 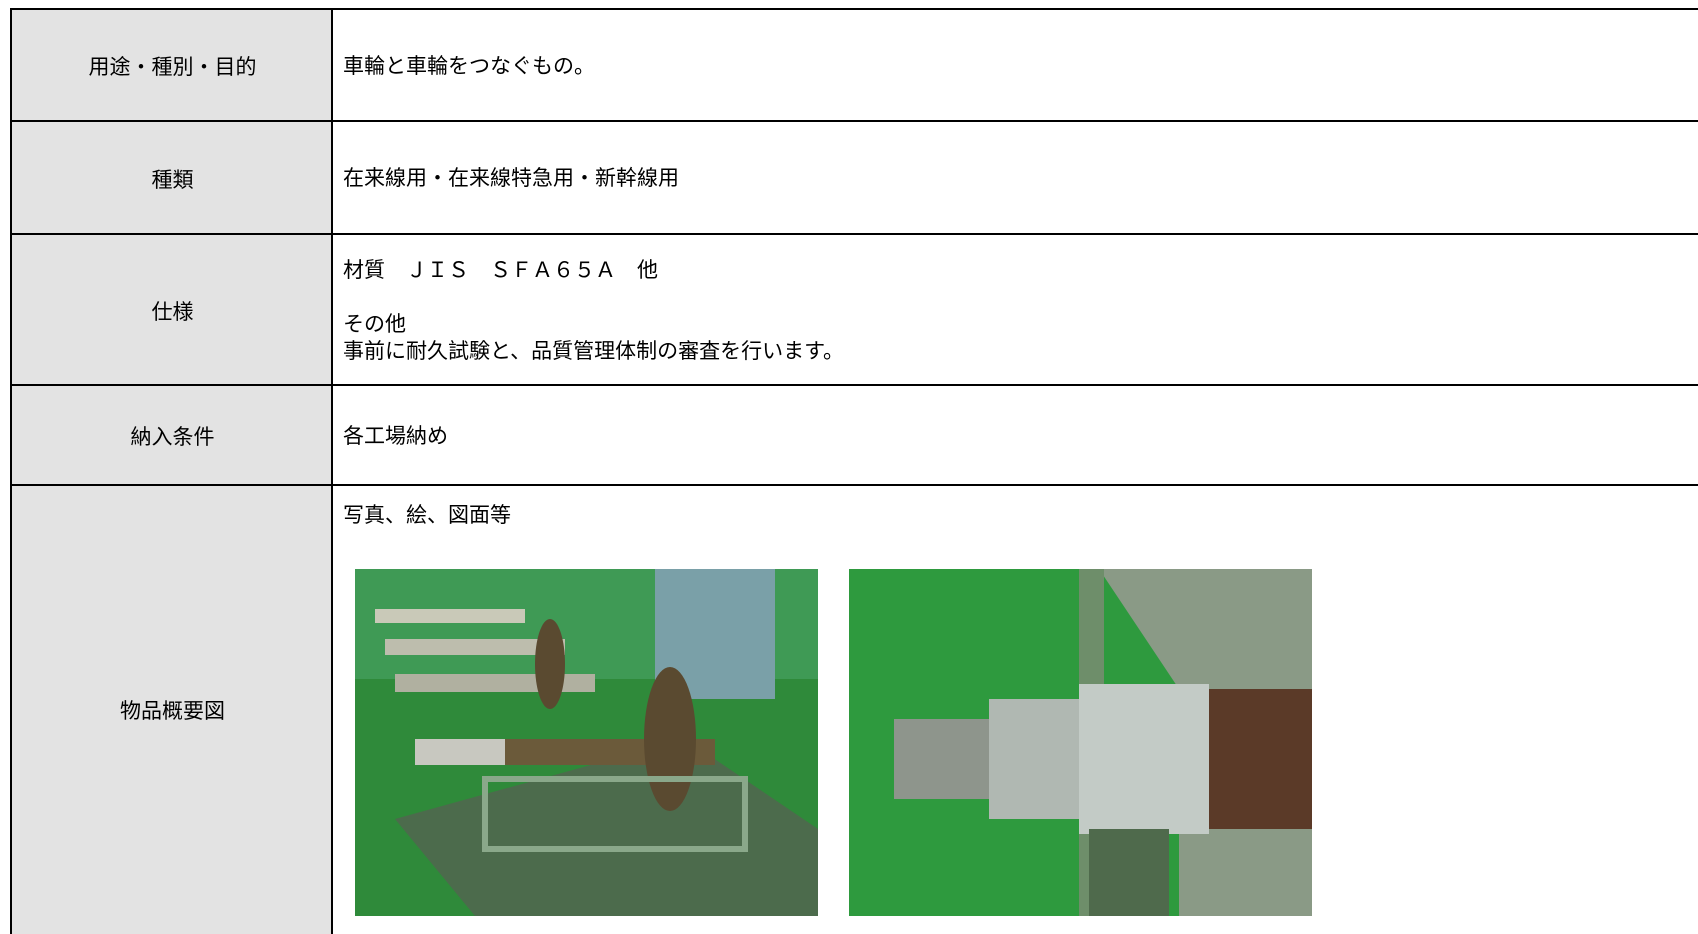 What do you see at coordinates (1014, 177) in the screenshot?
I see `row-content: 在来線用・在来線特急用・新幹線用` at bounding box center [1014, 177].